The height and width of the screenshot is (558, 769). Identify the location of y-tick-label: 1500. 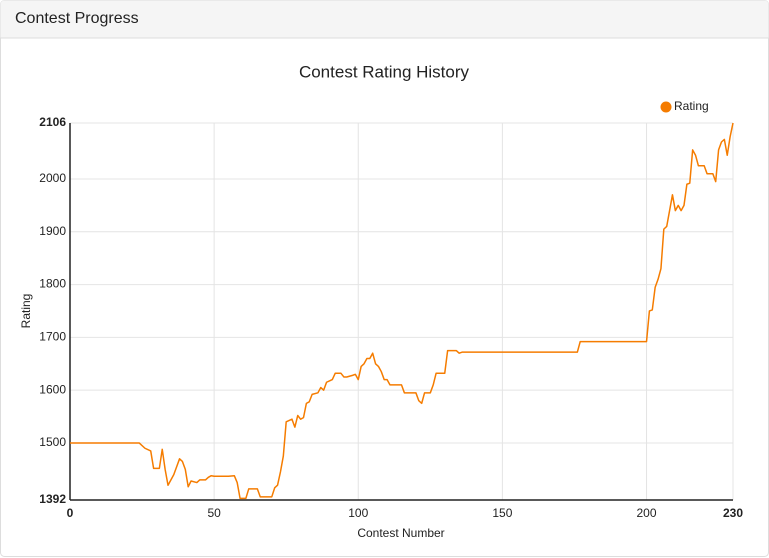
(52, 442).